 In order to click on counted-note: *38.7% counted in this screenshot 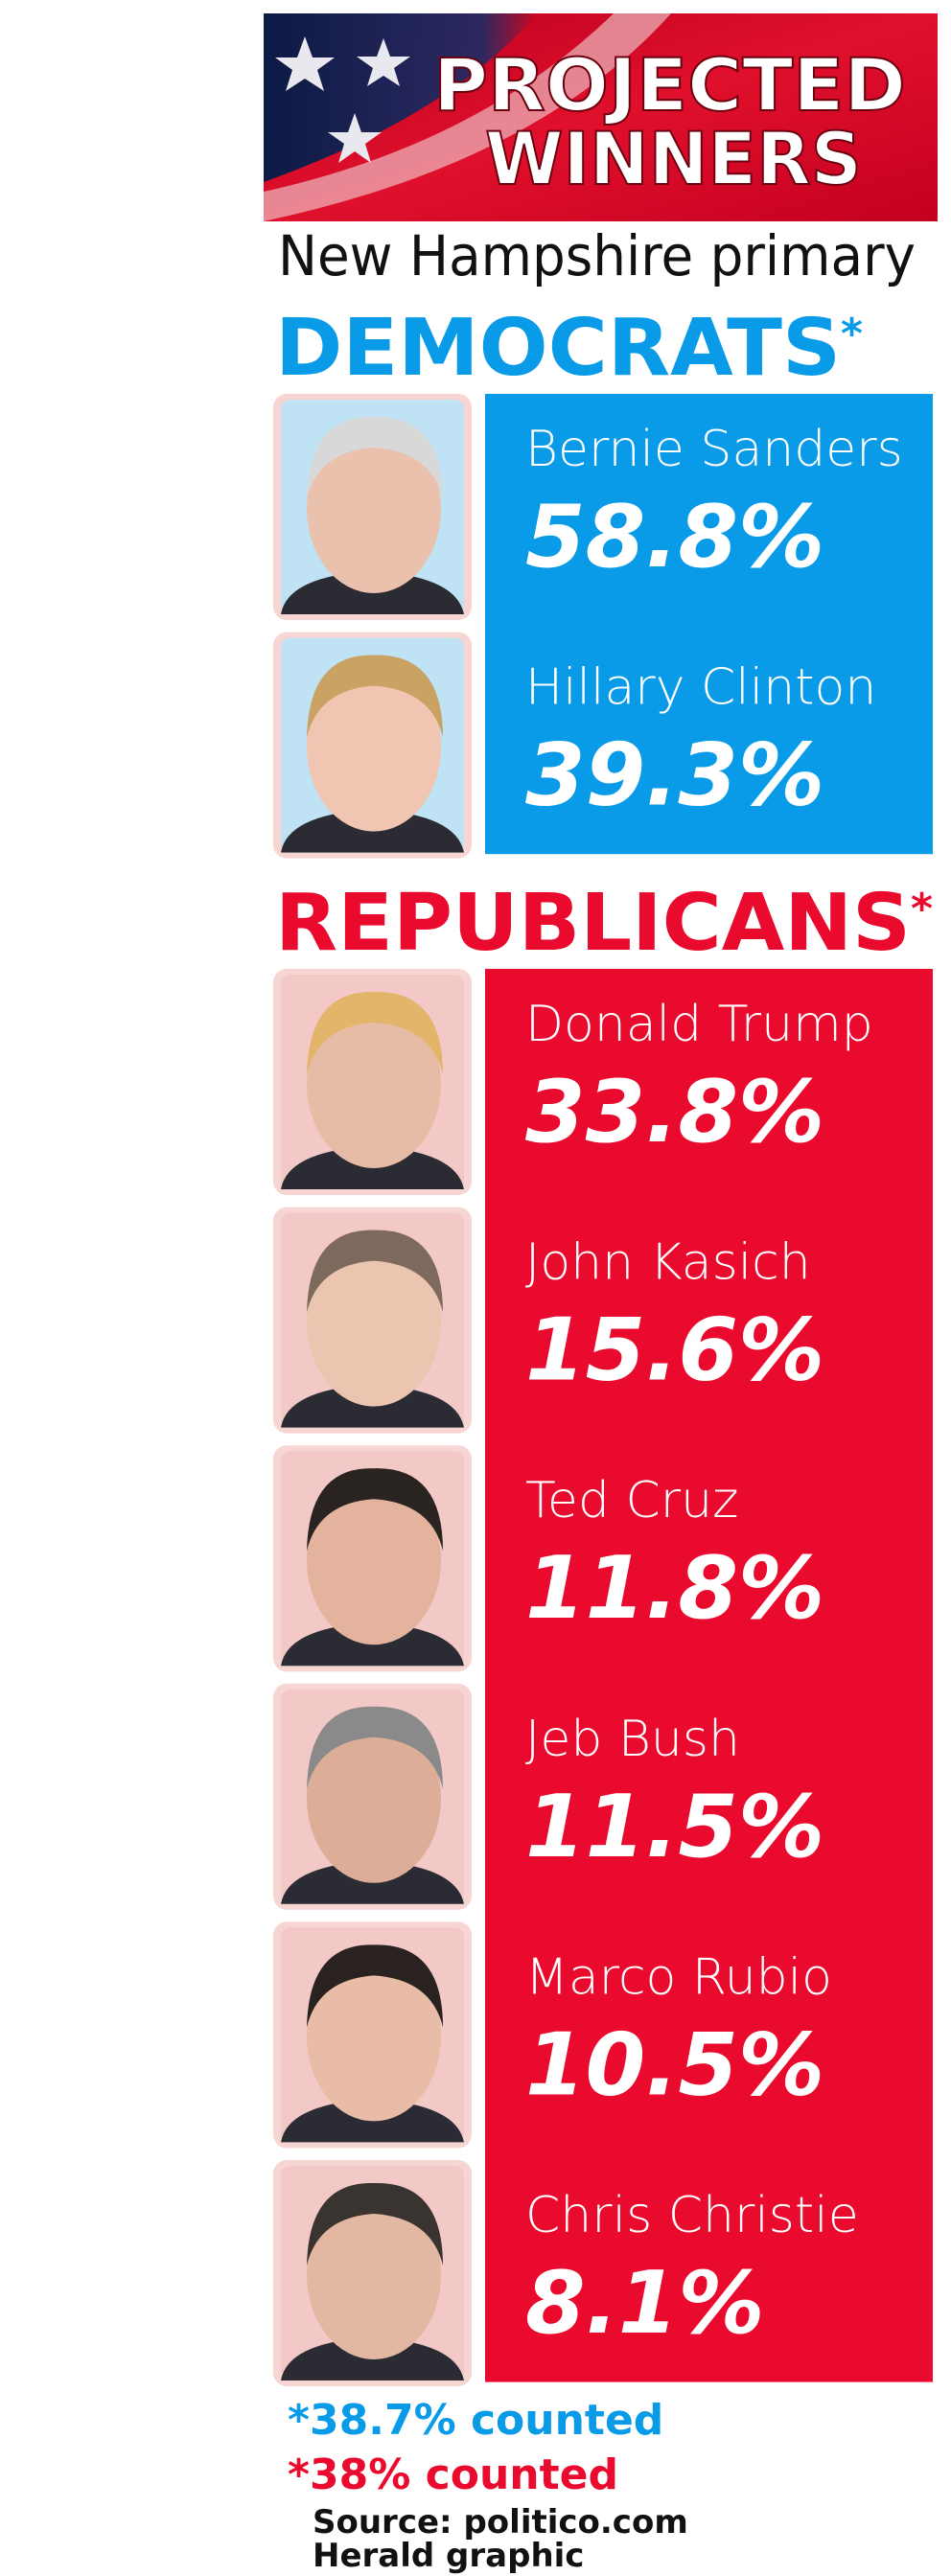, I will do `click(475, 2420)`.